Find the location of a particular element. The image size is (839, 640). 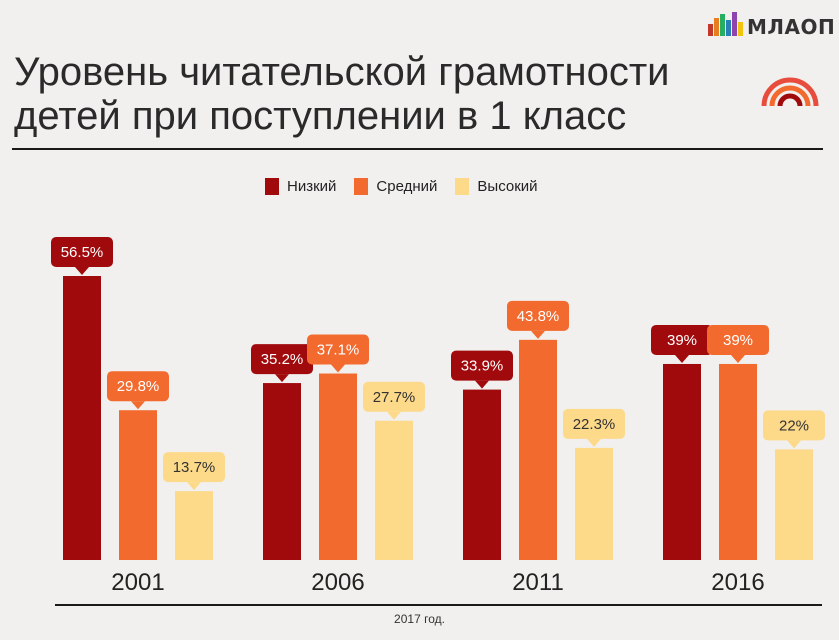

bar-low-2011 is located at coordinates (482, 474).